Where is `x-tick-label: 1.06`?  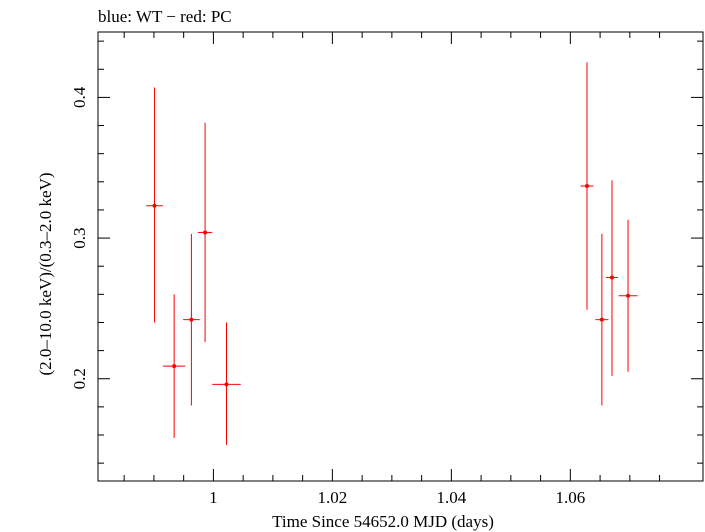
x-tick-label: 1.06 is located at coordinates (570, 497).